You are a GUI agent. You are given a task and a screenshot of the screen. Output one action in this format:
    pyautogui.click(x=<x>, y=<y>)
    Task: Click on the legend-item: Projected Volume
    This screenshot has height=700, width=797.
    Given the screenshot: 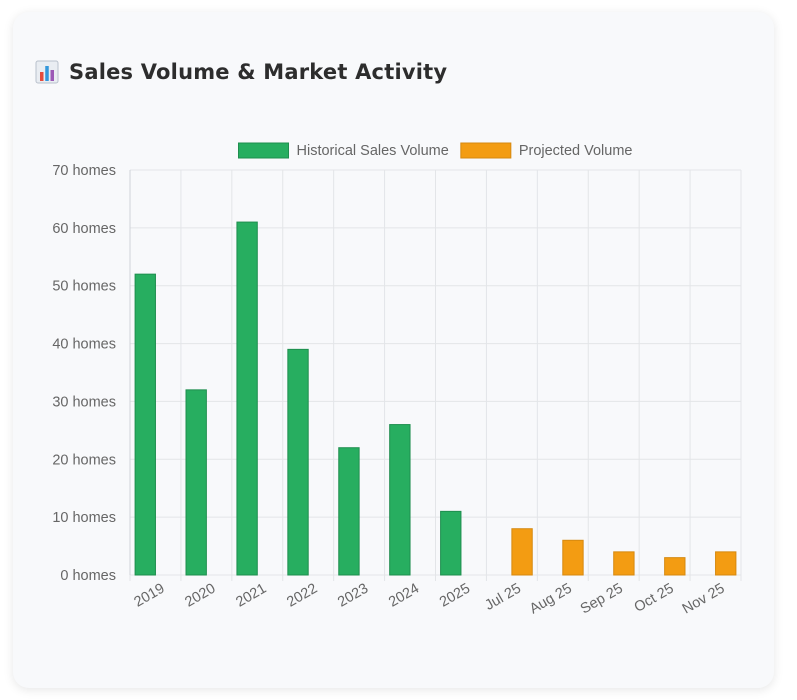 What is the action you would take?
    pyautogui.click(x=546, y=150)
    